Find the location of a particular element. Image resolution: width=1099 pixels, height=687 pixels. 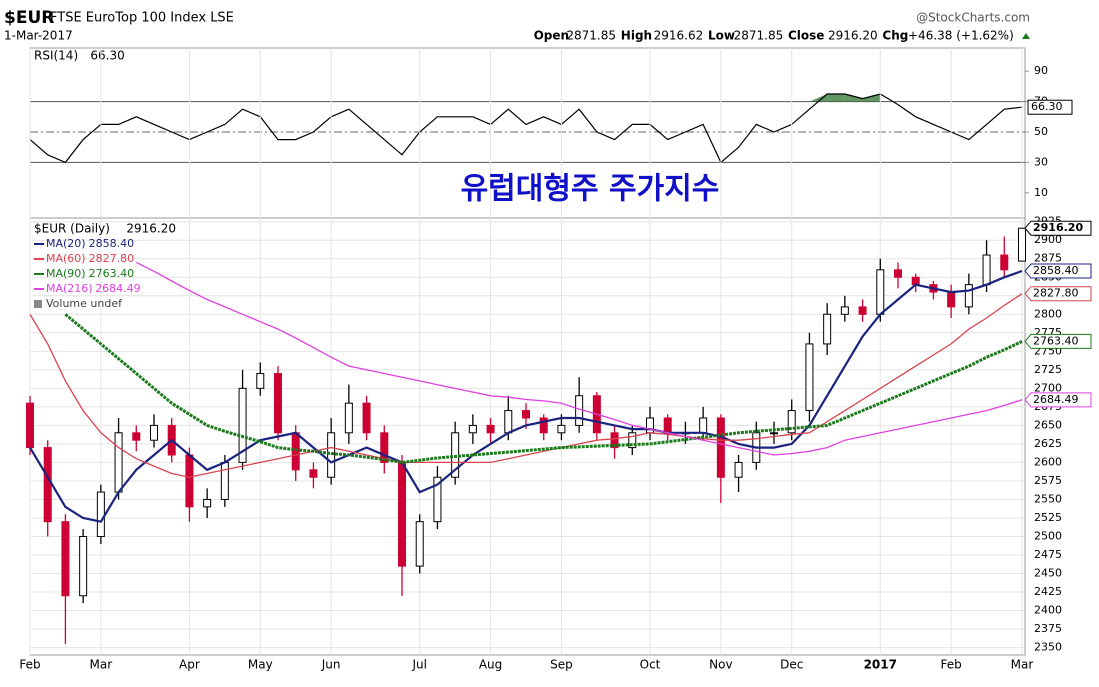

legend-value: 2858.40 is located at coordinates (112, 243).